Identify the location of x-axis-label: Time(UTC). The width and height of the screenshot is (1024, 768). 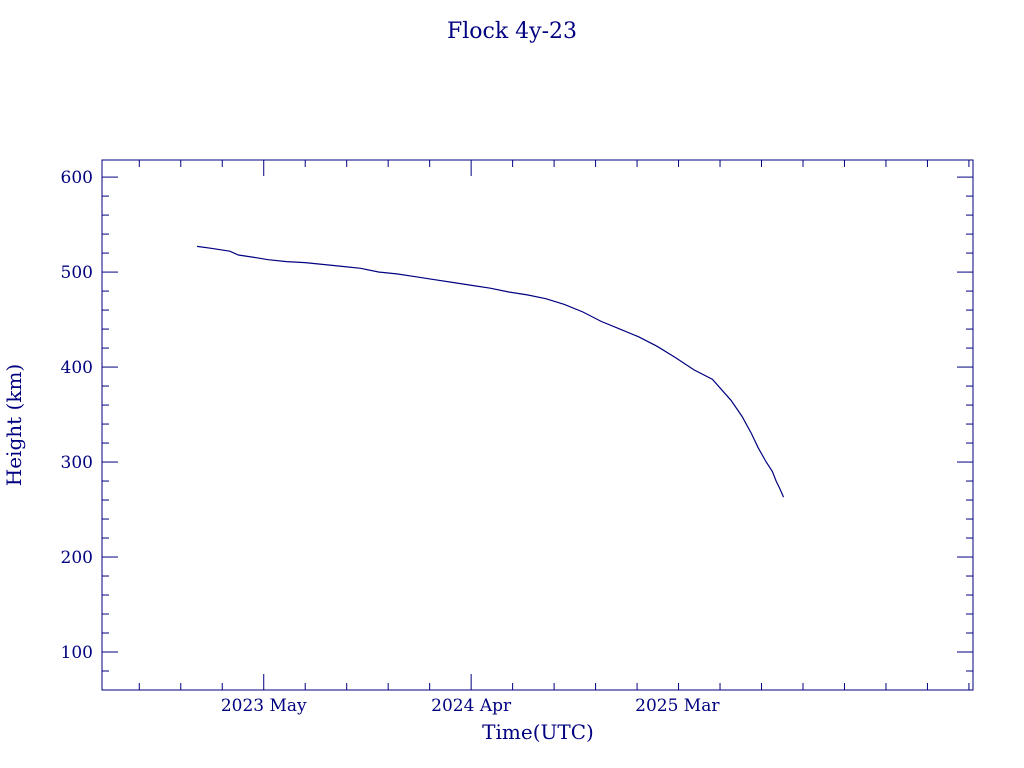
(538, 732).